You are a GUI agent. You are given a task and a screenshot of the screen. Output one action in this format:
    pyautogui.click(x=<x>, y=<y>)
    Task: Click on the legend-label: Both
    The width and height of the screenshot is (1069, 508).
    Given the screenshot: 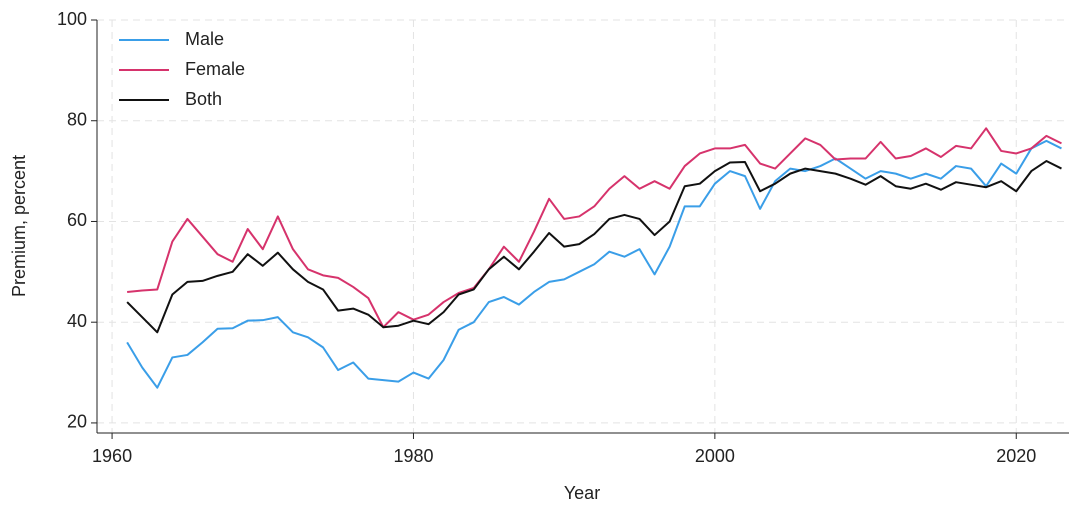 What is the action you would take?
    pyautogui.click(x=203, y=99)
    